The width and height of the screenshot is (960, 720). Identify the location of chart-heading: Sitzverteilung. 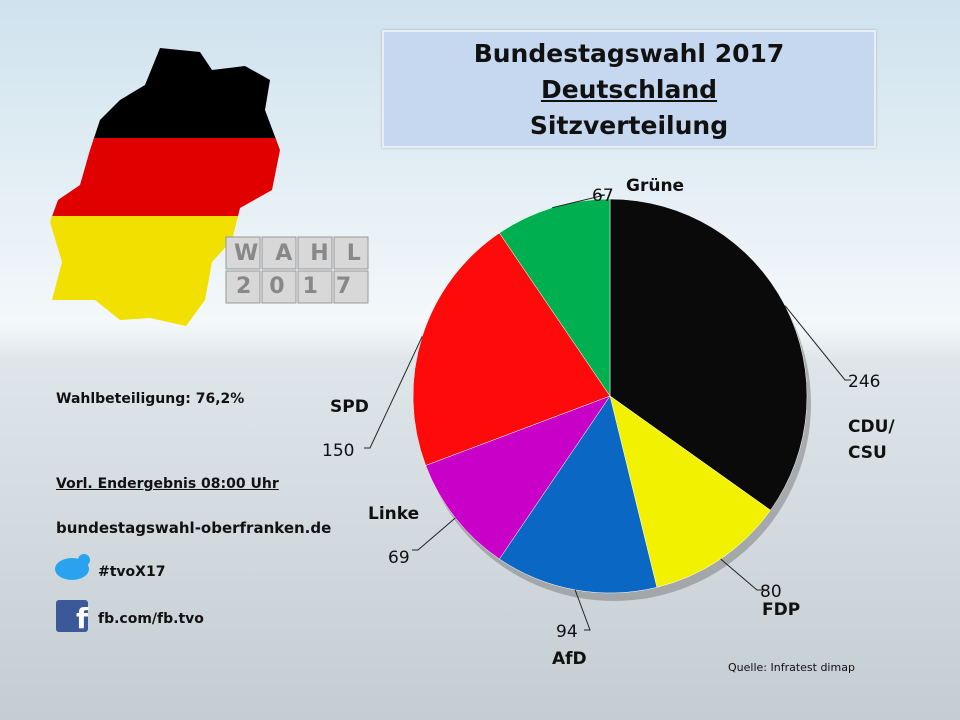
(629, 125).